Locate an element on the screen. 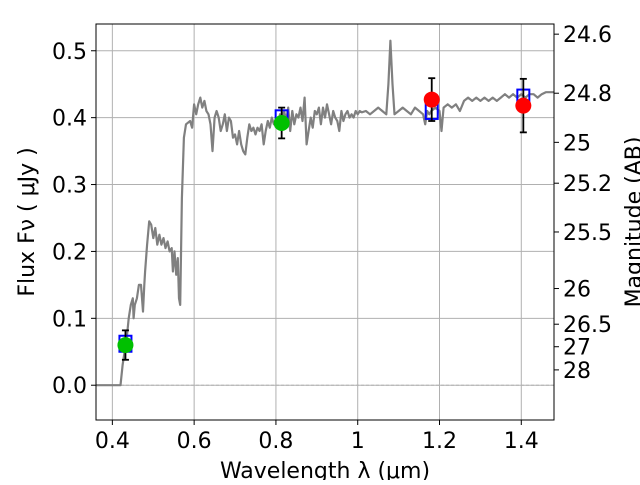 The image size is (640, 485). y-axis: 0.0 0.1 0.2 0.3 0.4 0.5 is located at coordinates (74, 219).